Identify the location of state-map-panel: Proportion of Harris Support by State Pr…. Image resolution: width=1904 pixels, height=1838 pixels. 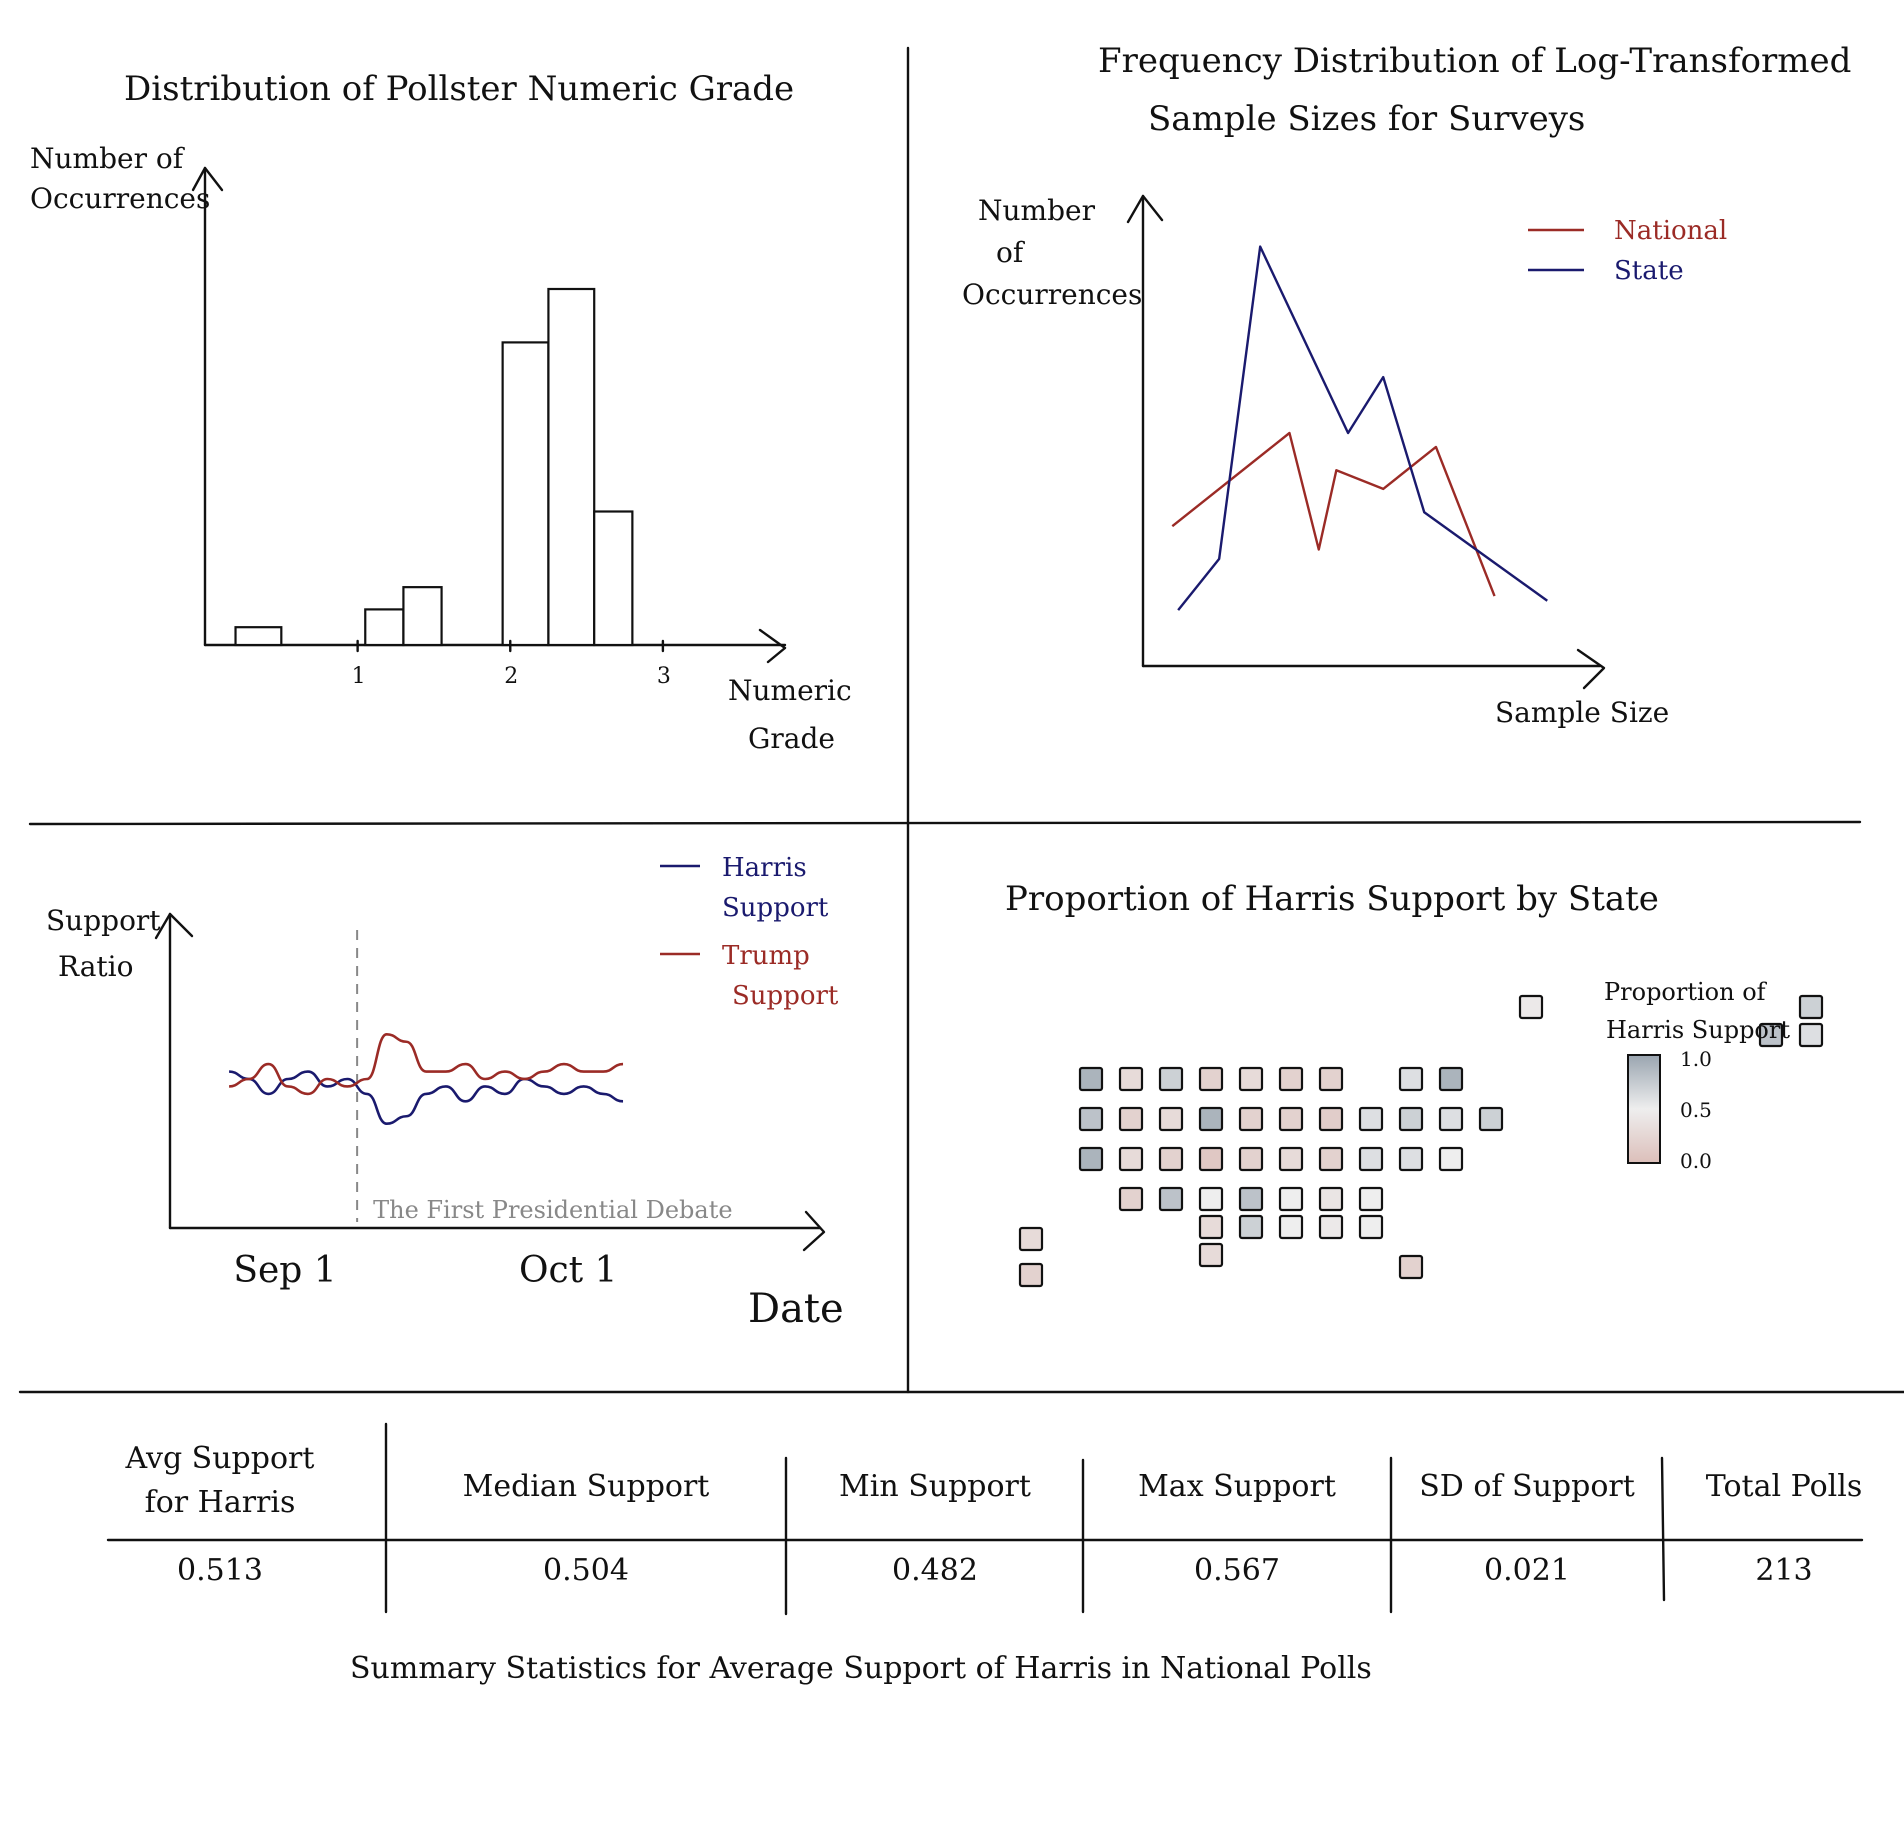
(1414, 1083).